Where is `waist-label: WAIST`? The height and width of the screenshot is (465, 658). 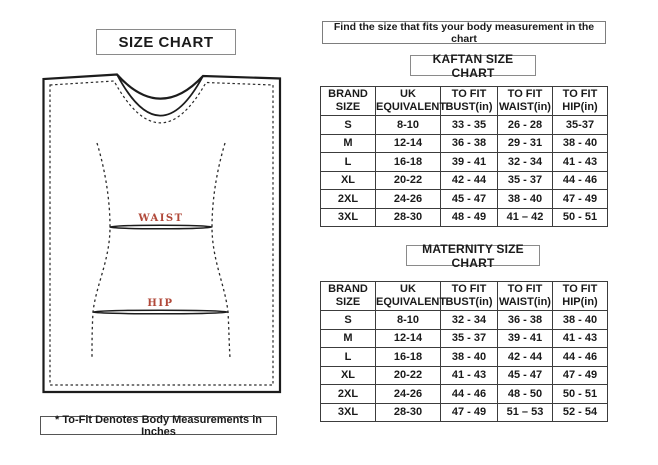
waist-label: WAIST is located at coordinates (160, 218).